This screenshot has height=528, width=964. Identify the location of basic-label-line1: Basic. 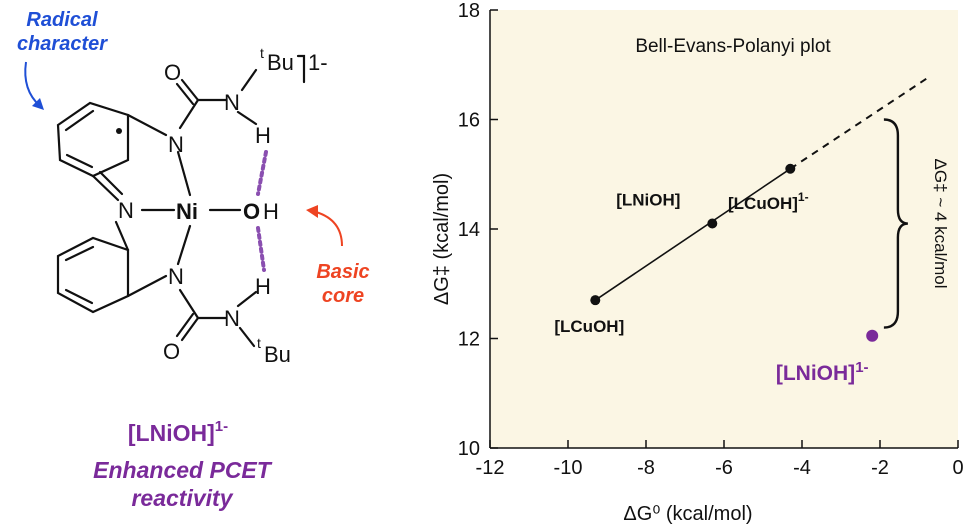
(342, 272).